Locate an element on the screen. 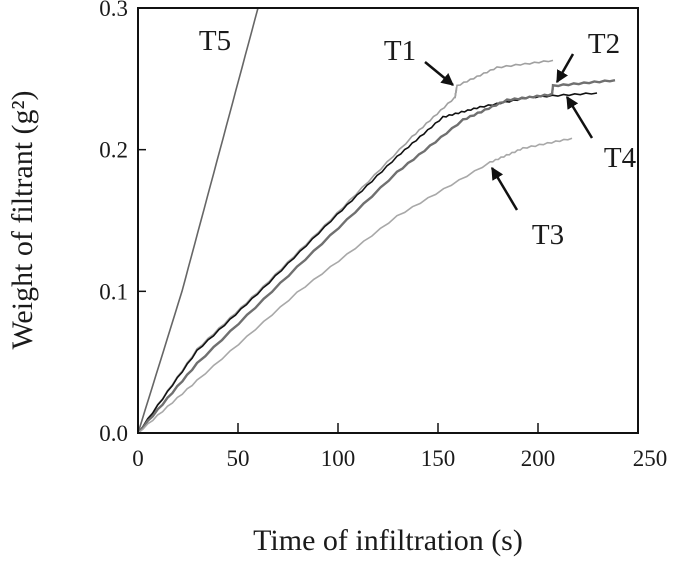  annotation-arrow-t3 is located at coordinates (504, 188).